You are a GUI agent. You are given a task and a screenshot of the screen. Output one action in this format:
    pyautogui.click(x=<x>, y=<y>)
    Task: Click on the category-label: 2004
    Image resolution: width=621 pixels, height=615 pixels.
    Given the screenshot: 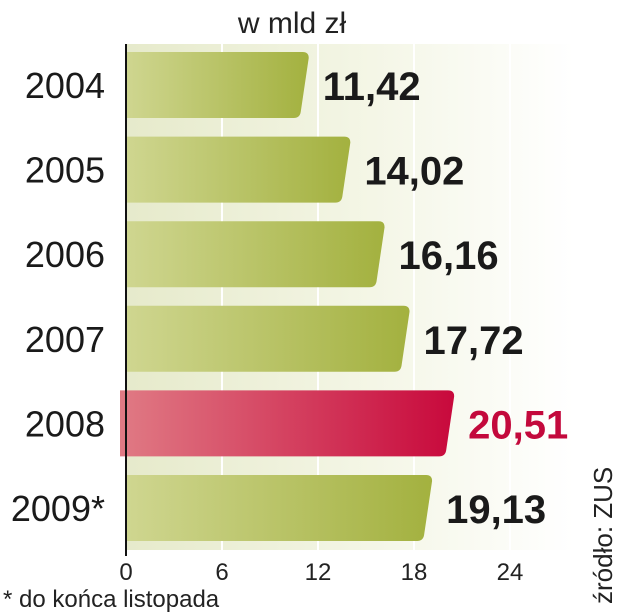 What is the action you would take?
    pyautogui.click(x=65, y=85)
    